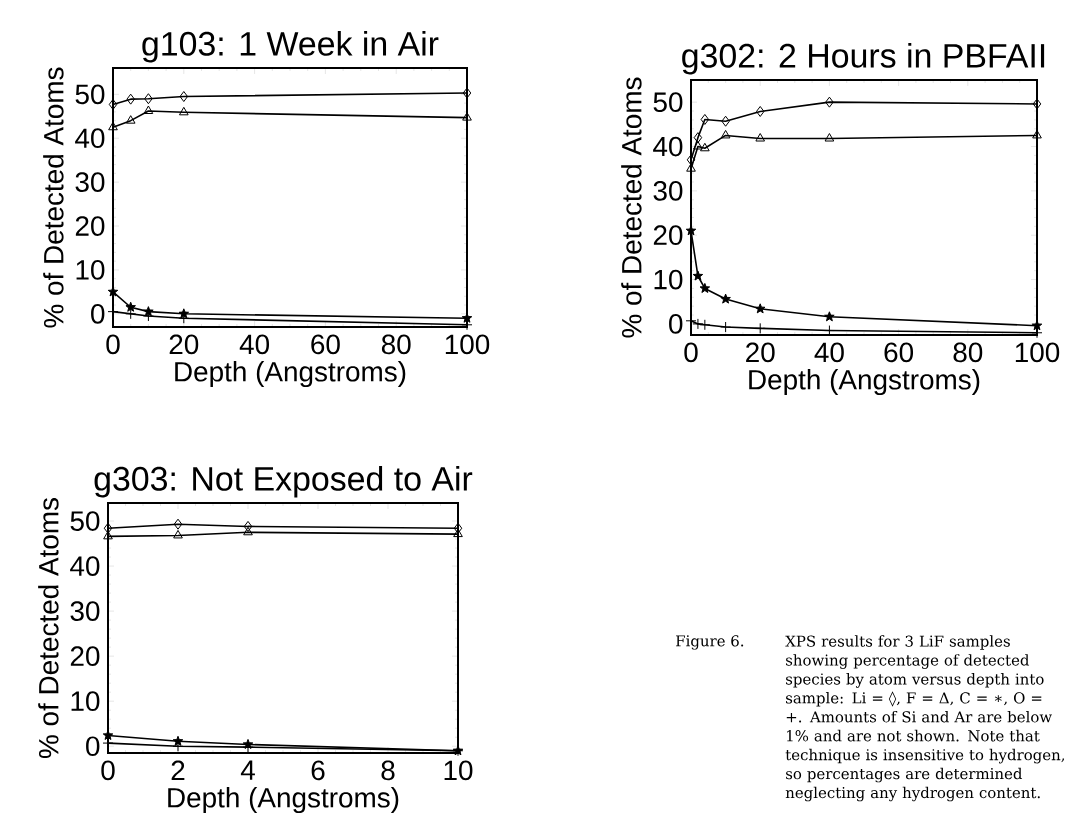  Describe the element at coordinates (178, 770) in the screenshot. I see `x-tick-label: 2` at that location.